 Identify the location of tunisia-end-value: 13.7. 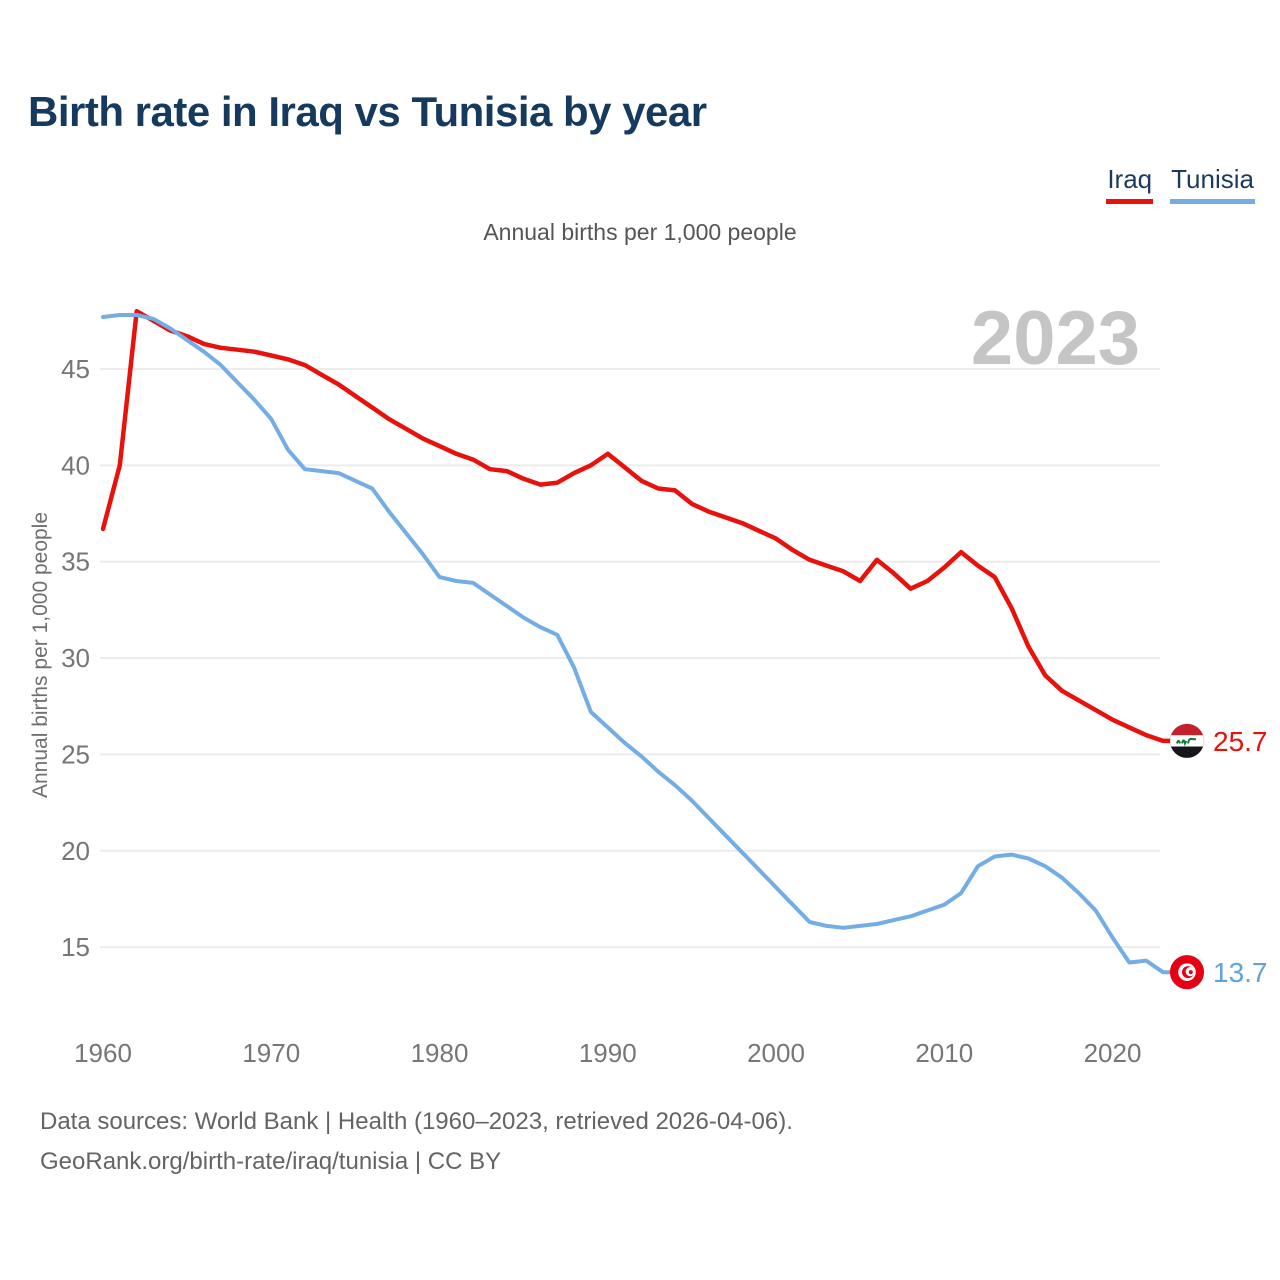
(1240, 972).